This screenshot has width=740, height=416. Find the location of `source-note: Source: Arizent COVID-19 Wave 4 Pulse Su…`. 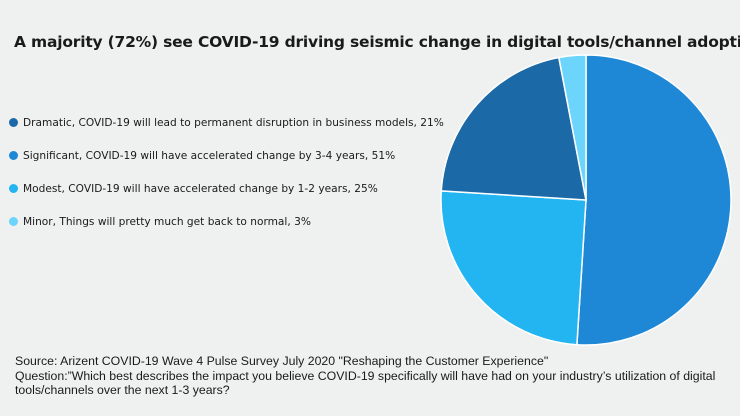

source-note: Source: Arizent COVID-19 Wave 4 Pulse Su… is located at coordinates (375, 376).